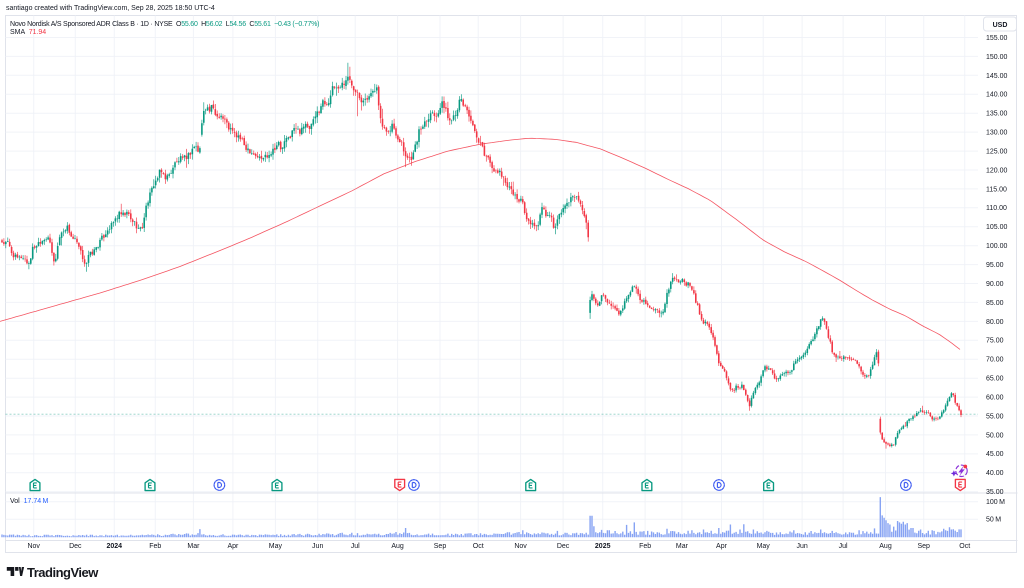 This screenshot has width=1024, height=588. What do you see at coordinates (995, 473) in the screenshot?
I see `svg-text: 40.00` at bounding box center [995, 473].